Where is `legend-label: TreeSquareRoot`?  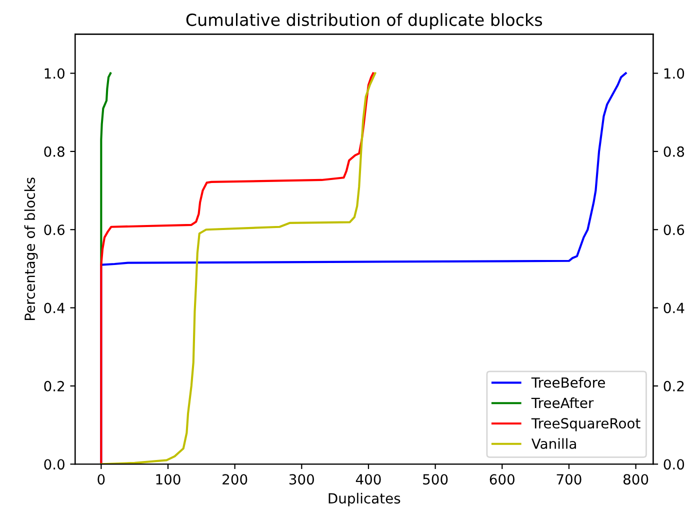
legend-label: TreeSquareRoot is located at coordinates (585, 425).